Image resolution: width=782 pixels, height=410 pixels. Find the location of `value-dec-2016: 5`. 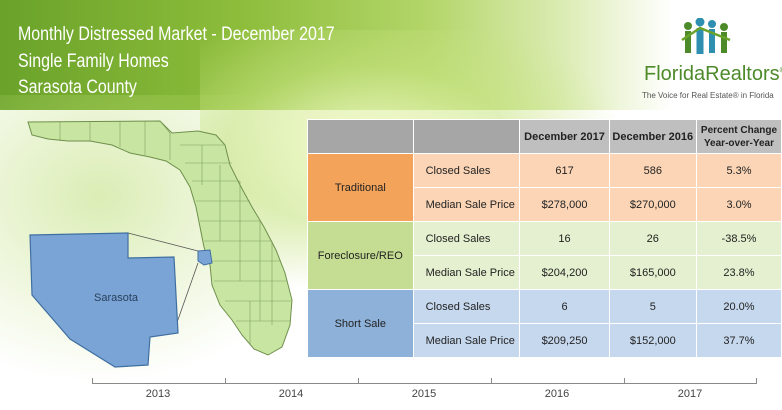

value-dec-2016: 5 is located at coordinates (652, 306).